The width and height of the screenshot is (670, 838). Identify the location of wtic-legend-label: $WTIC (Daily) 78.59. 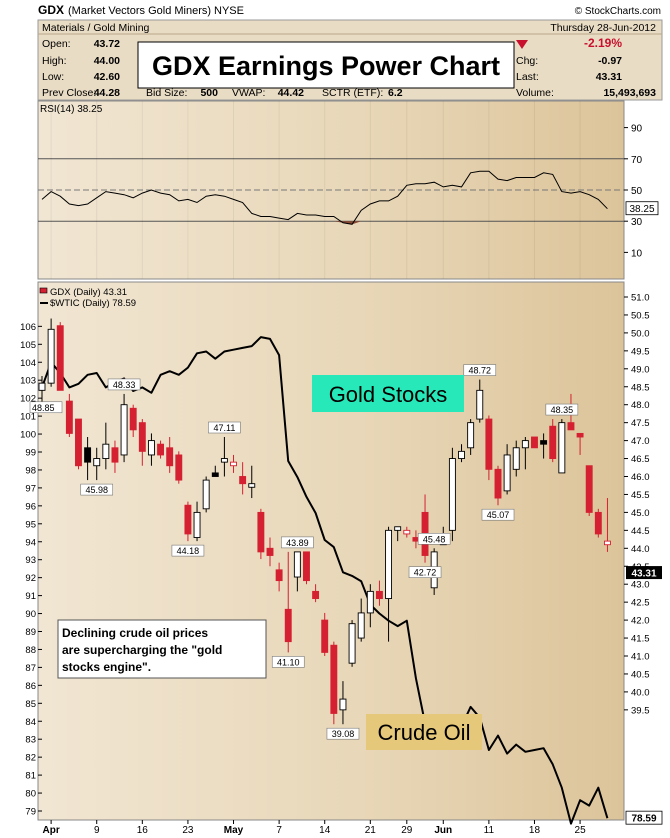
(93, 303).